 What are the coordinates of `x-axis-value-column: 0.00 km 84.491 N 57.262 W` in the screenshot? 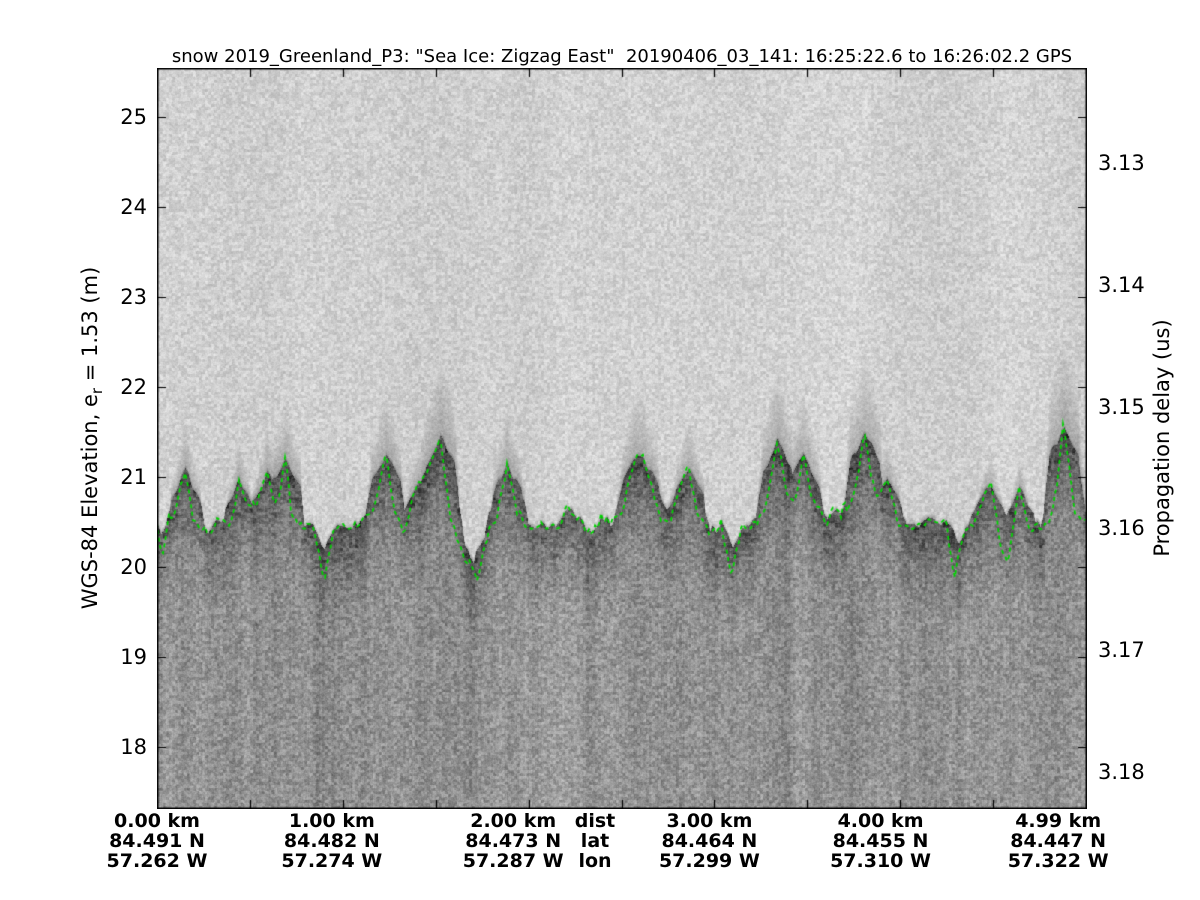 It's located at (157, 841).